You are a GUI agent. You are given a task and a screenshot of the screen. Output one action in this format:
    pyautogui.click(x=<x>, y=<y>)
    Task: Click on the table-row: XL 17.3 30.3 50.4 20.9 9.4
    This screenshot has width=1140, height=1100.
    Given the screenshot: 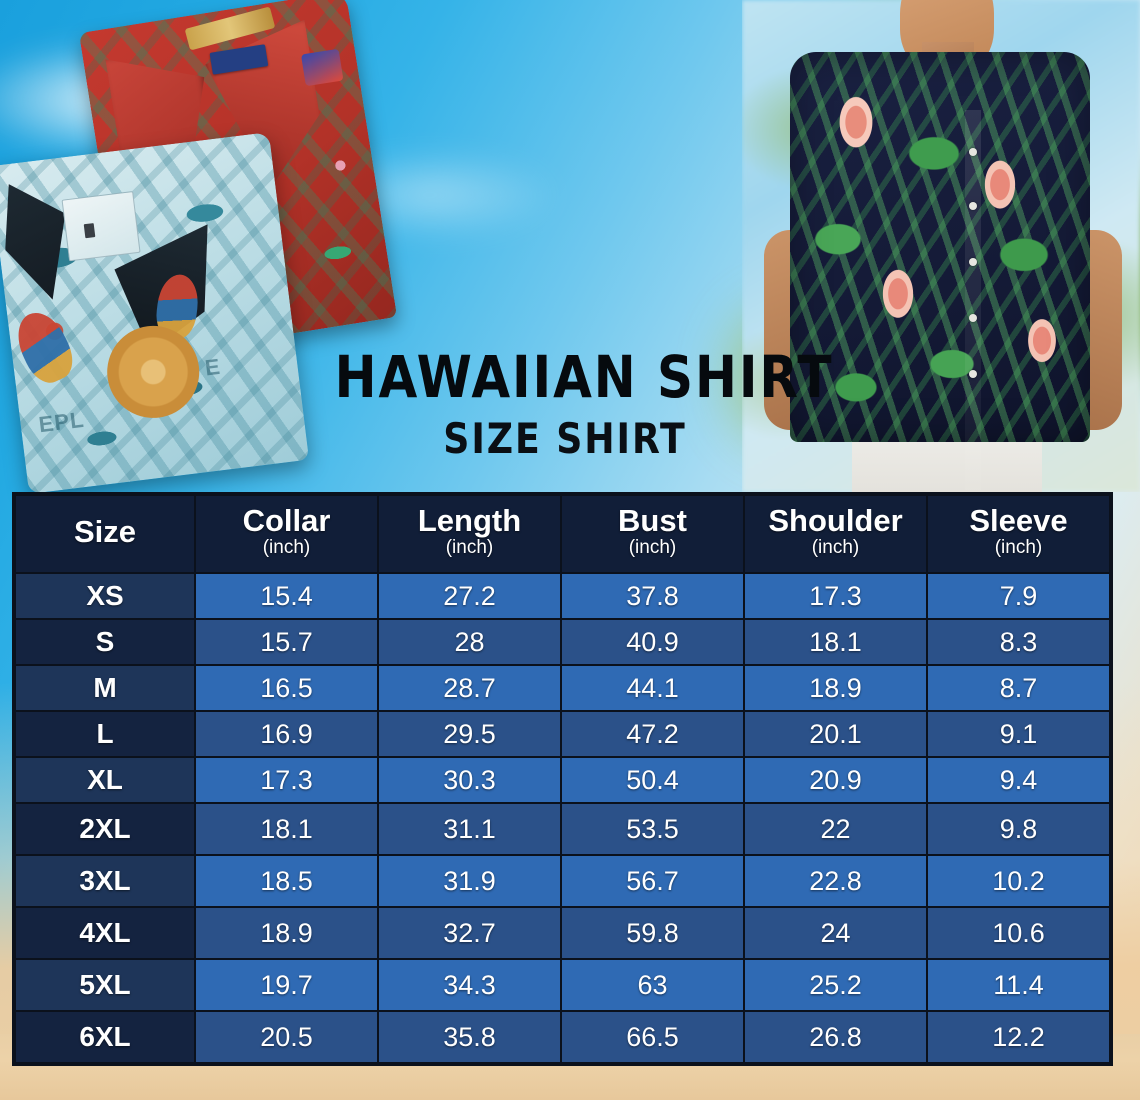 What is the action you would take?
    pyautogui.click(x=562, y=780)
    